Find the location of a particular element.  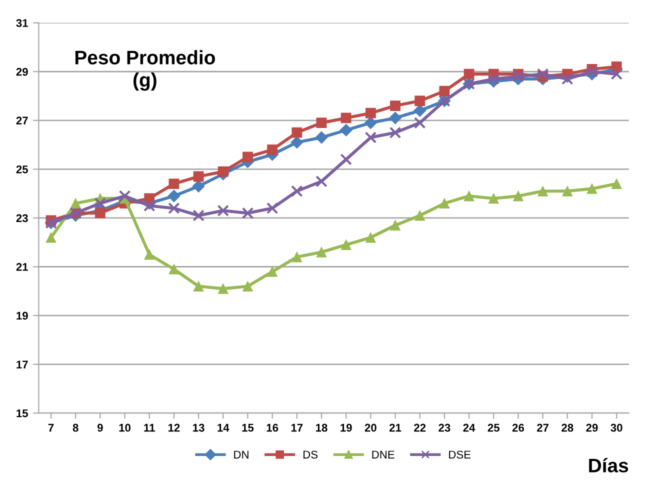

x-tick-label: 27 is located at coordinates (542, 428).